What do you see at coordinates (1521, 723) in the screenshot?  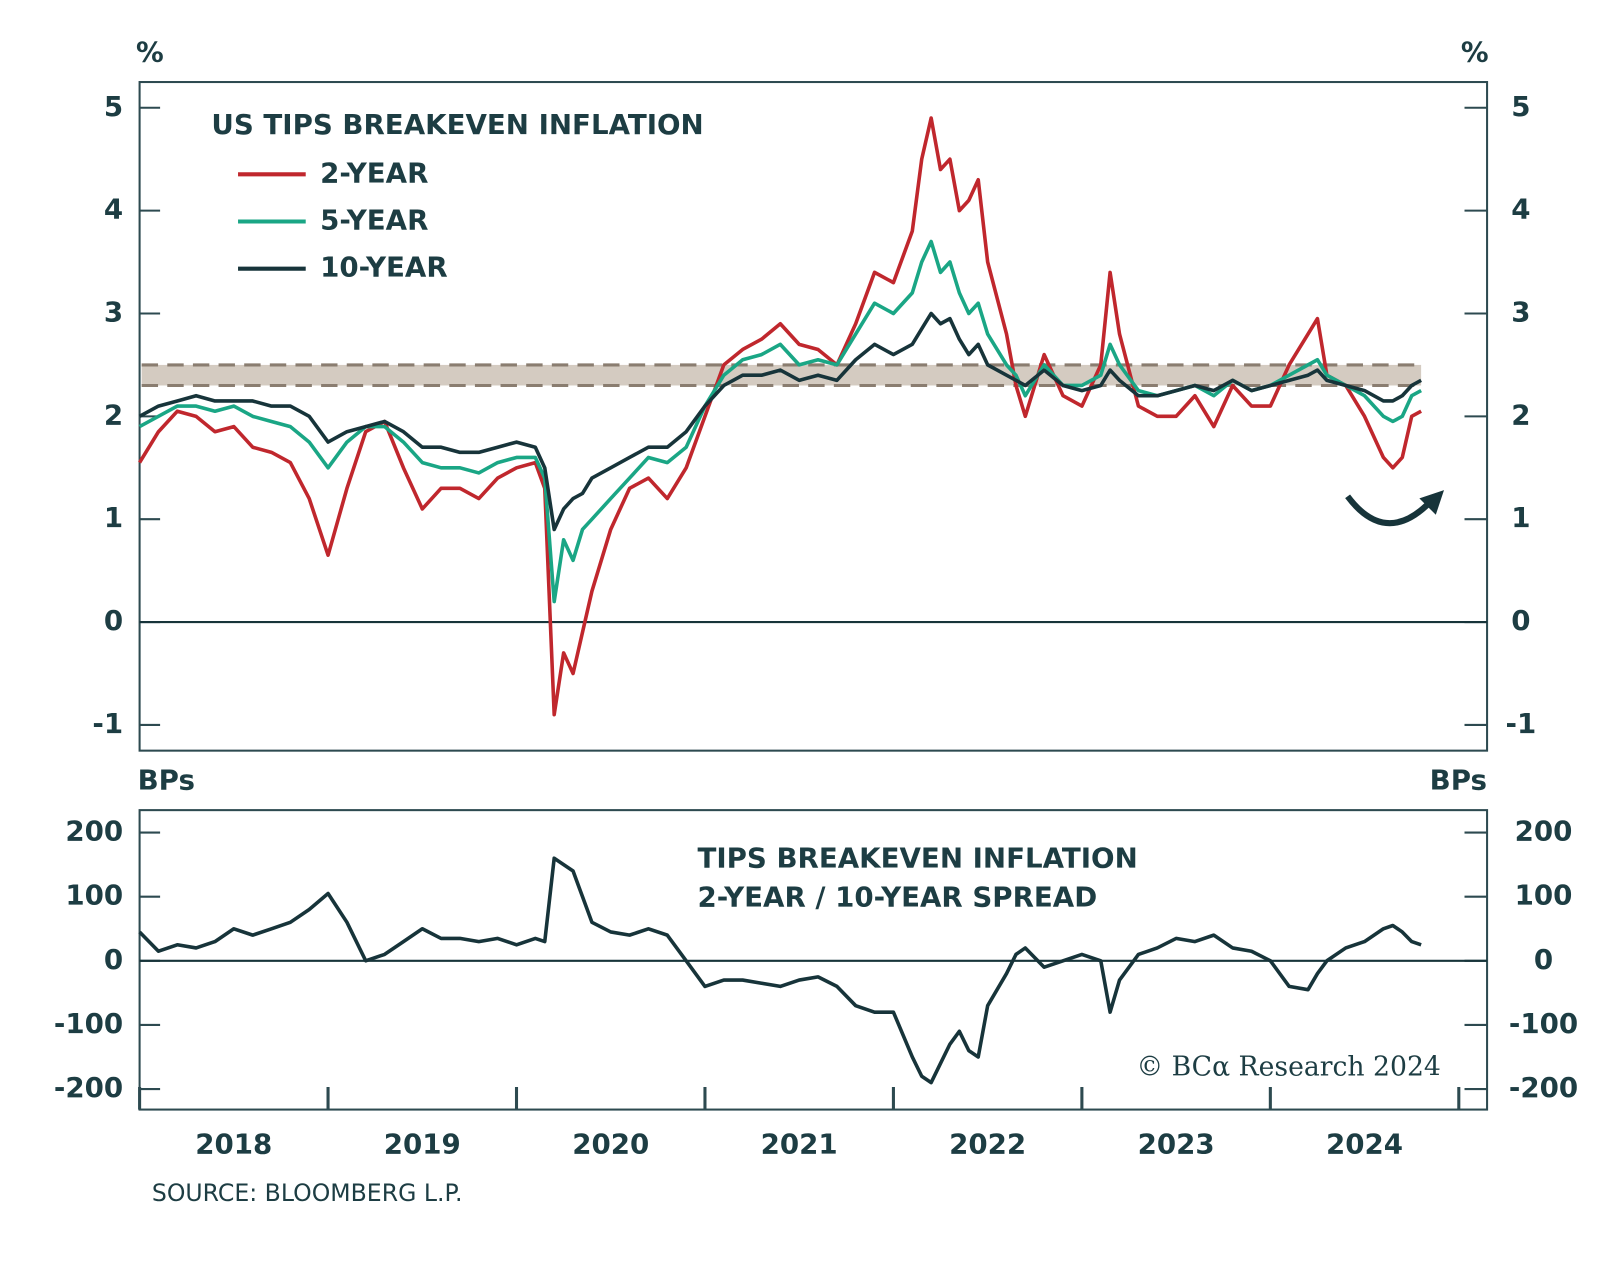 I see `y-tick-label-right: -1` at bounding box center [1521, 723].